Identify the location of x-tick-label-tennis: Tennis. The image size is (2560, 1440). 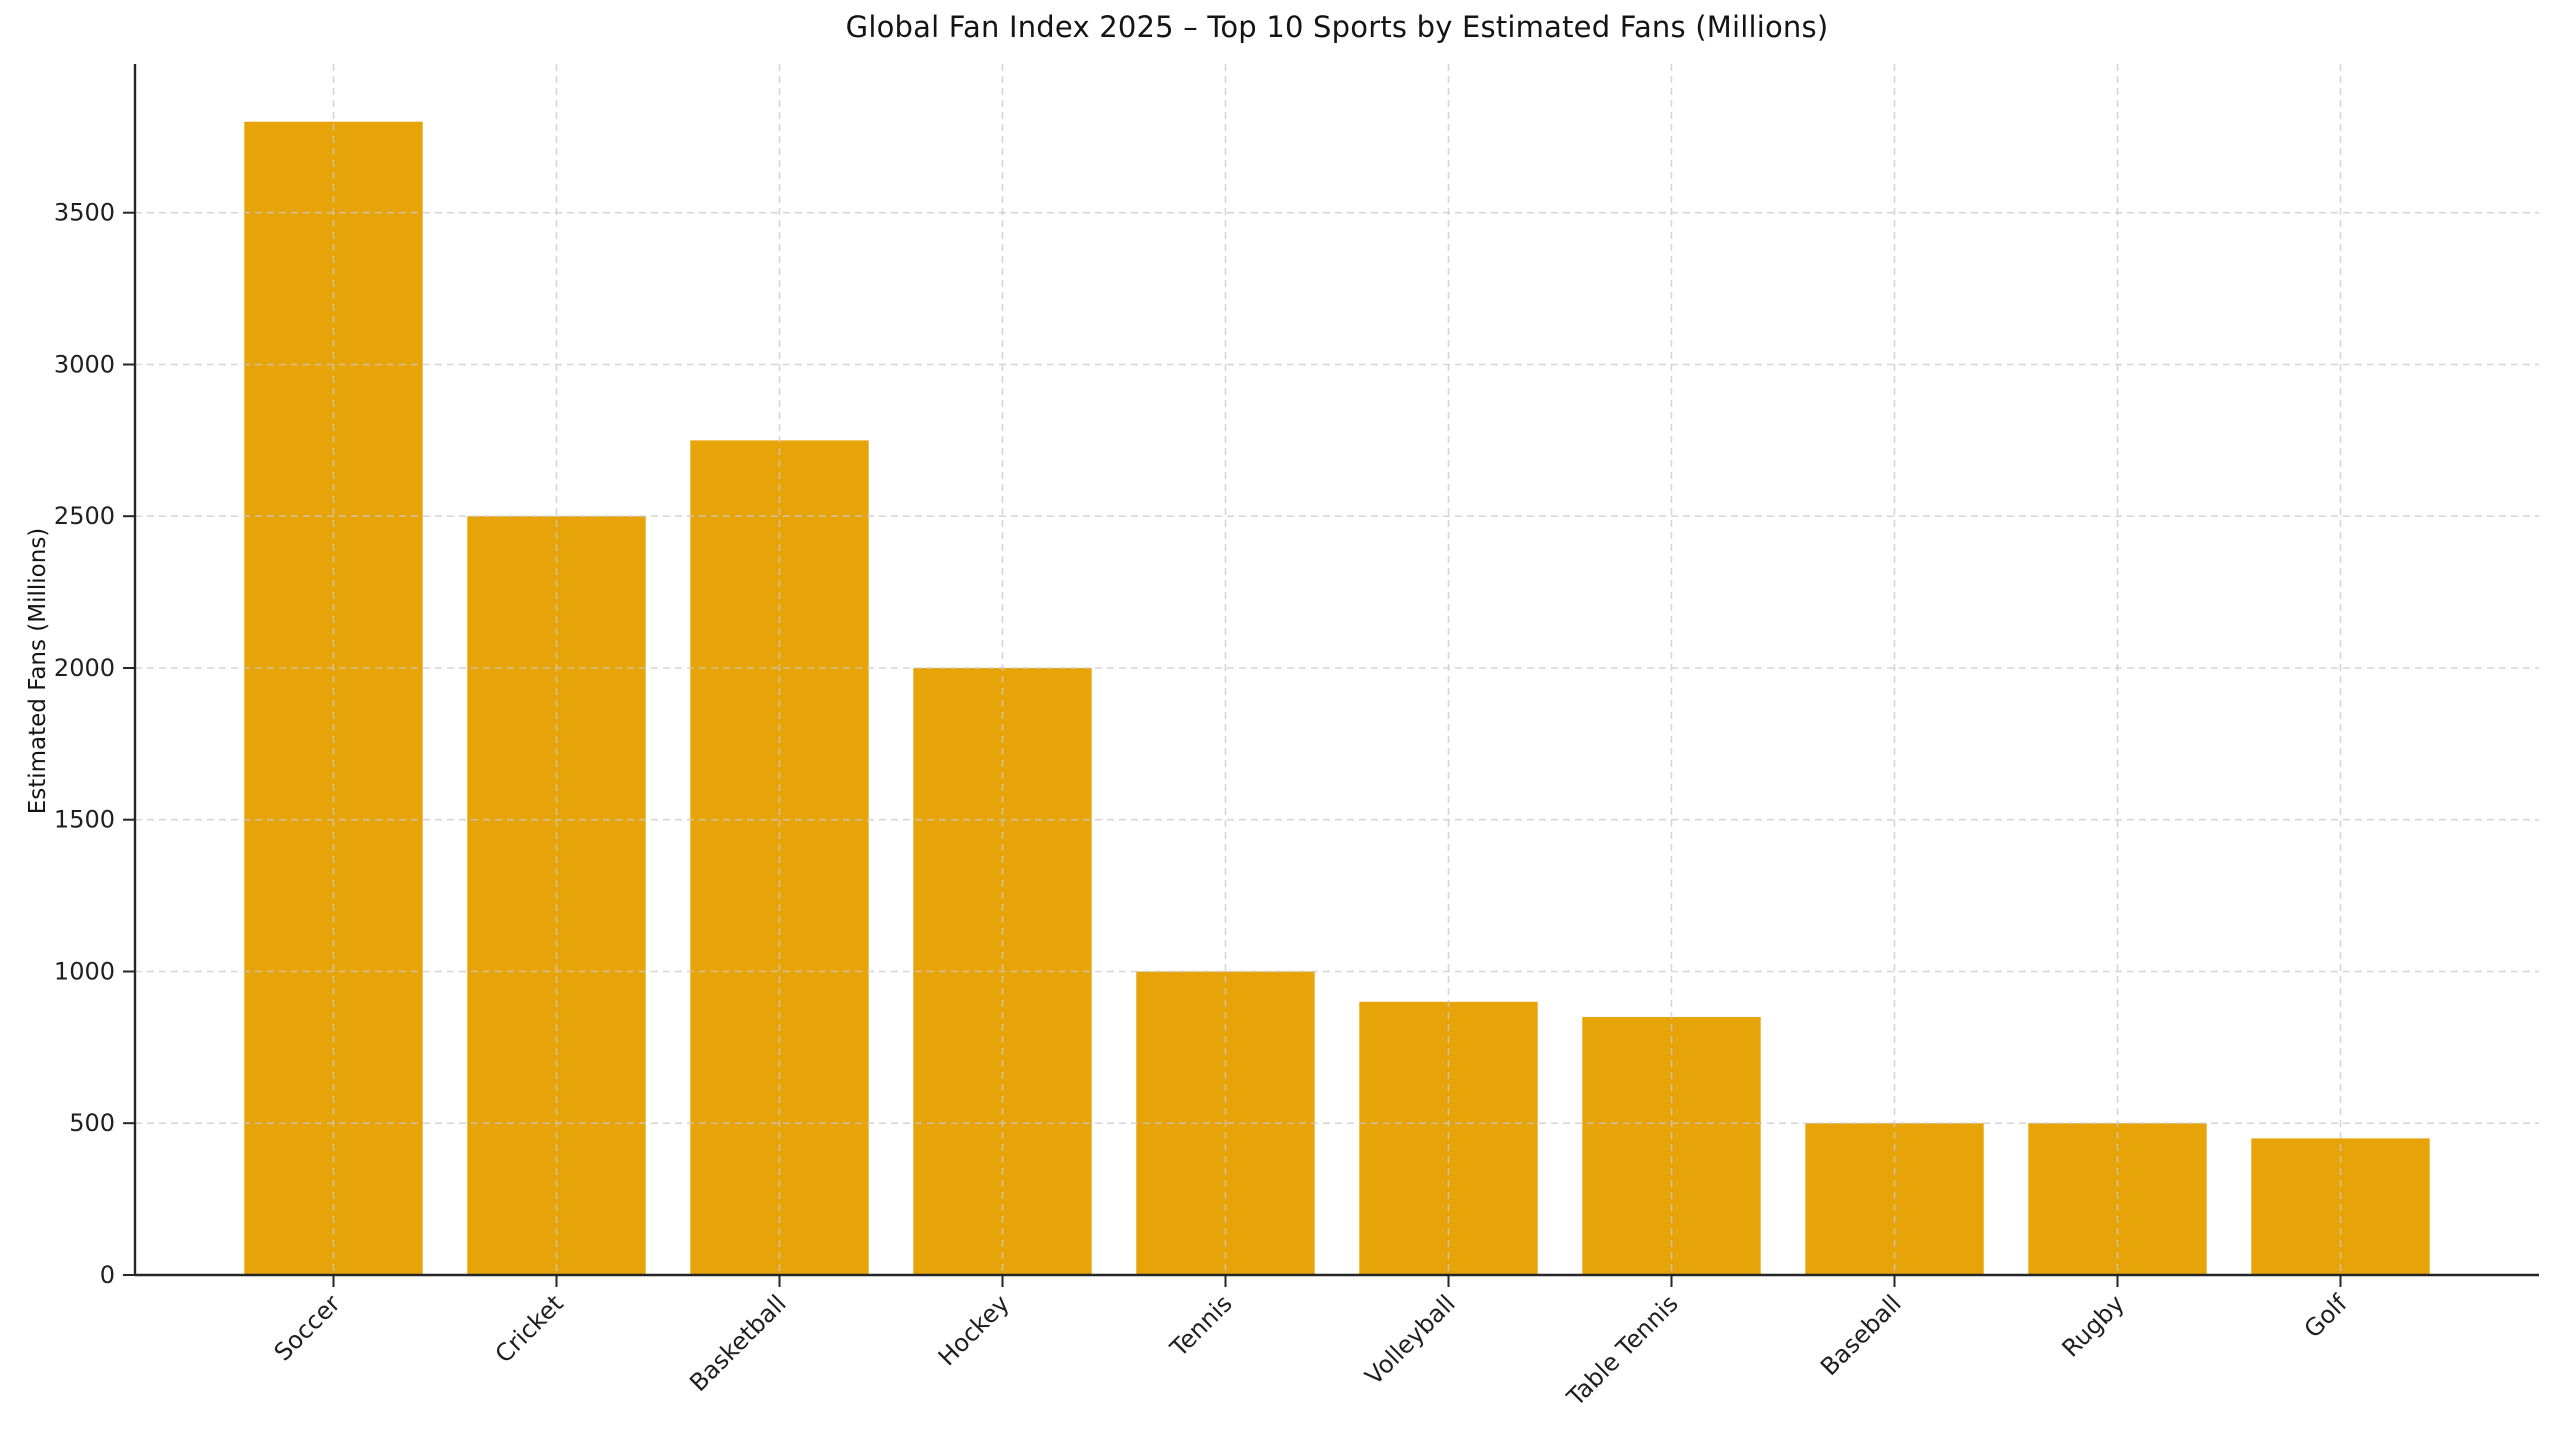
(1201, 1326).